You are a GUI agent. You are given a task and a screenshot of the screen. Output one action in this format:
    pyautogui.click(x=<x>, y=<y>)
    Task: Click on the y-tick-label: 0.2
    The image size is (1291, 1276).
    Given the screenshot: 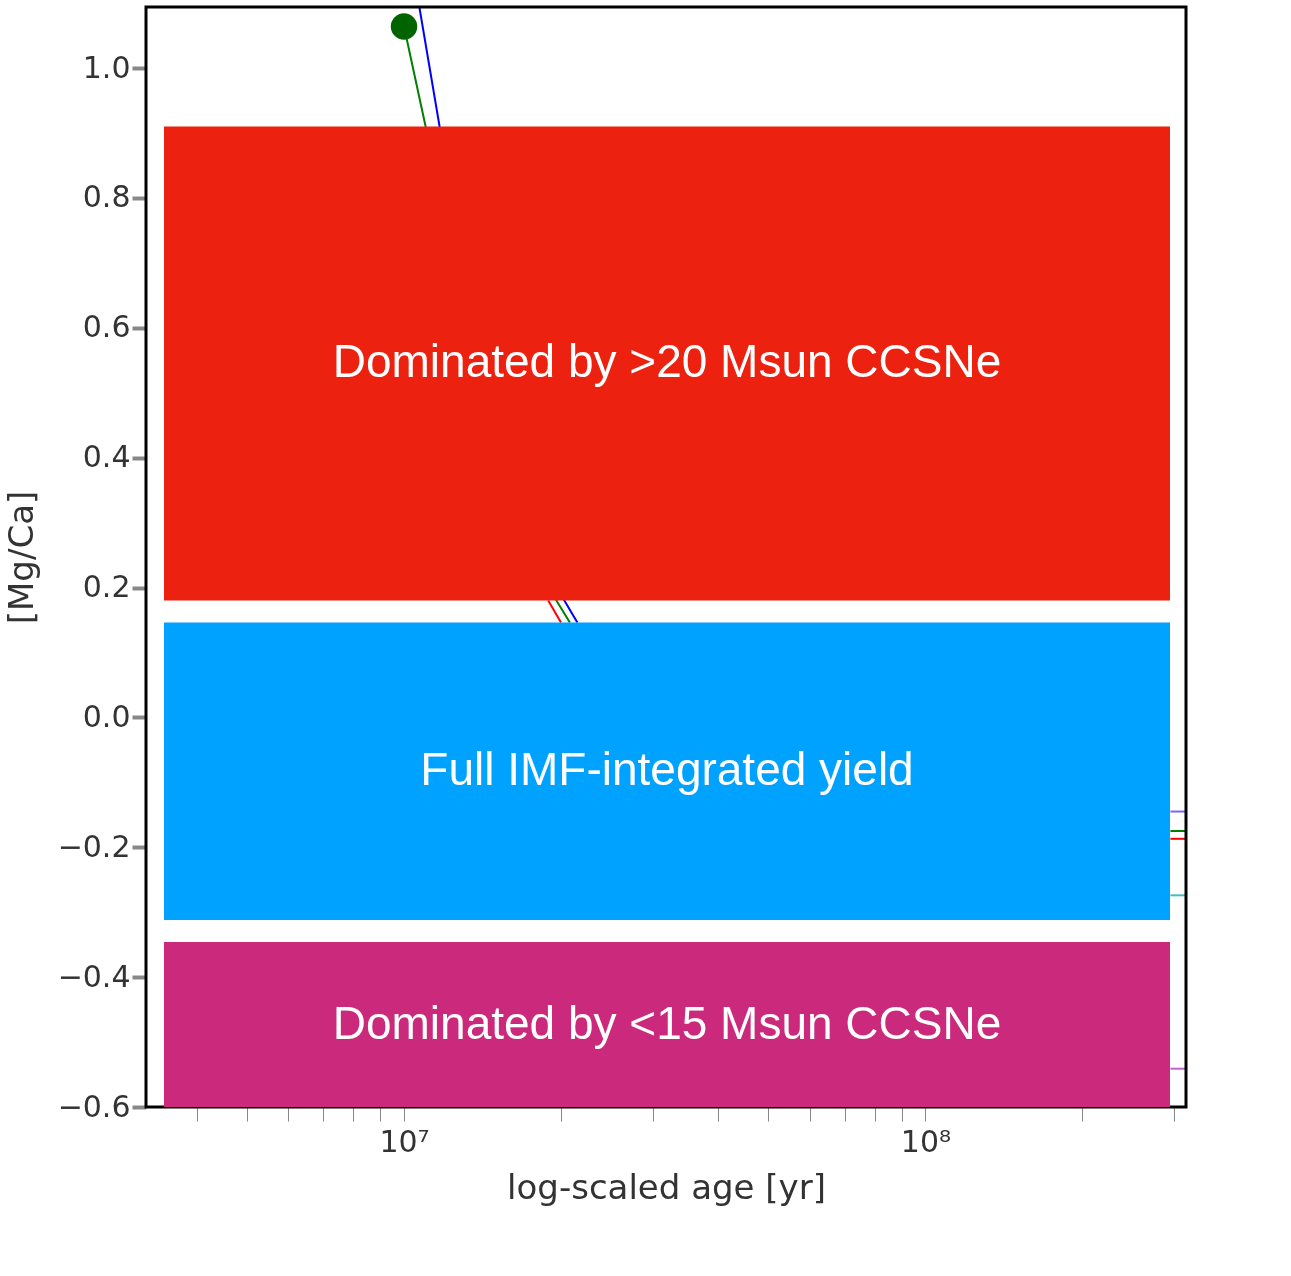 What is the action you would take?
    pyautogui.click(x=106, y=587)
    